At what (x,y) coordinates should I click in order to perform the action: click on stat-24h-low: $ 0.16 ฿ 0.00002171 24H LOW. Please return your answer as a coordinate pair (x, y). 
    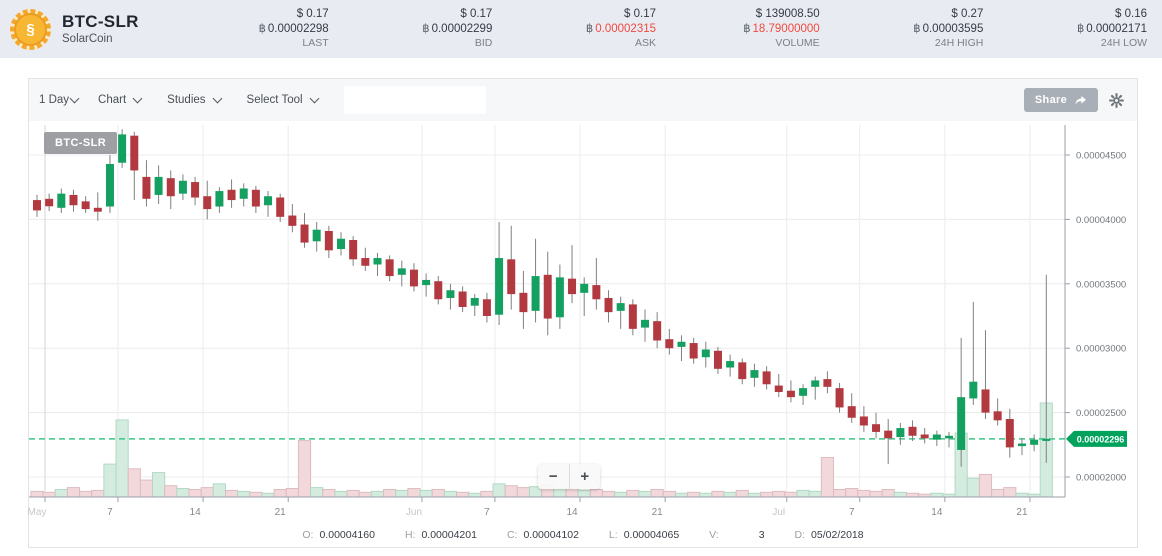
    Looking at the image, I should click on (1112, 29).